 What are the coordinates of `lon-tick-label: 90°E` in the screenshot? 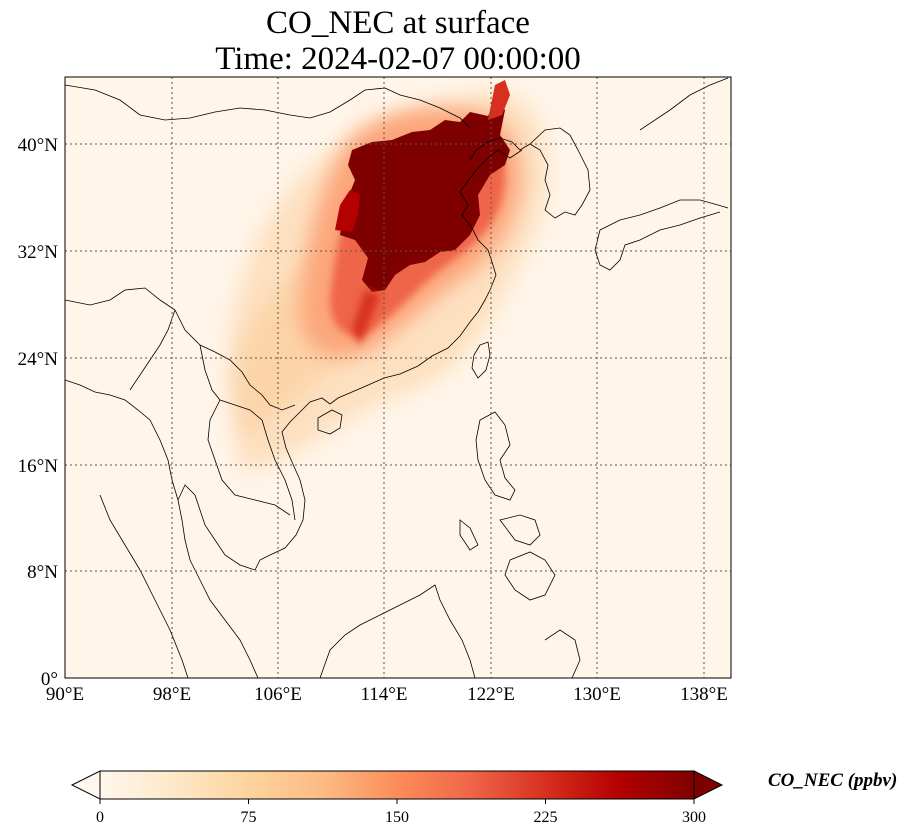 It's located at (65, 694).